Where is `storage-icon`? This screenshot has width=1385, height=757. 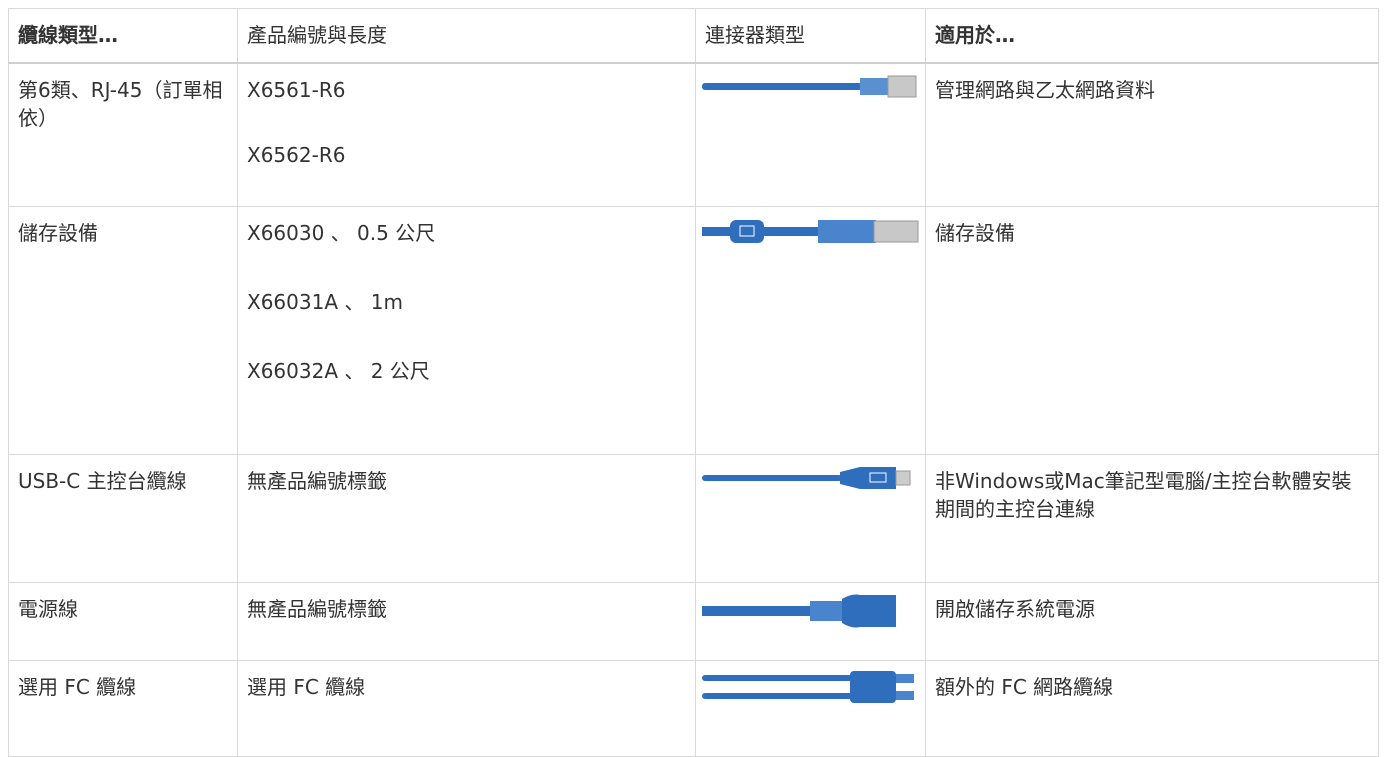 storage-icon is located at coordinates (810, 231).